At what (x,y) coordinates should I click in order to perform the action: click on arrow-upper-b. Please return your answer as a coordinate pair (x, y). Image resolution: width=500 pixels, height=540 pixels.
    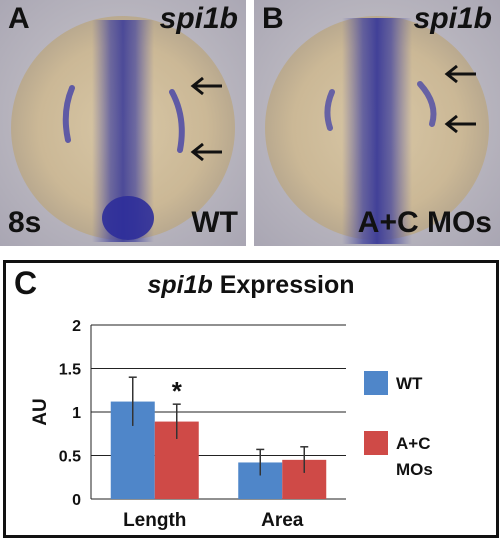
    Looking at the image, I should click on (460, 74).